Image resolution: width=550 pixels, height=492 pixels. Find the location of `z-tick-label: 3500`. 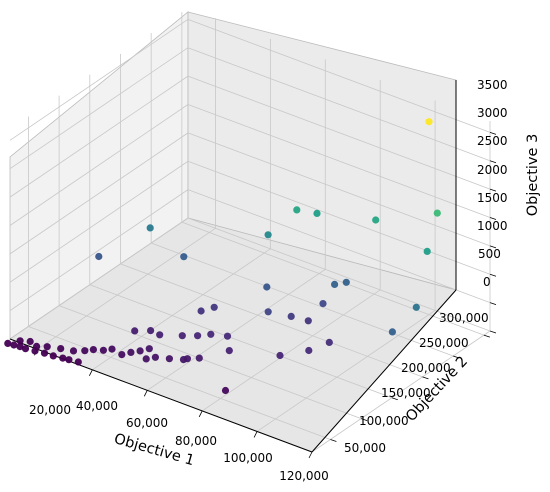

z-tick-label: 3500 is located at coordinates (492, 85).